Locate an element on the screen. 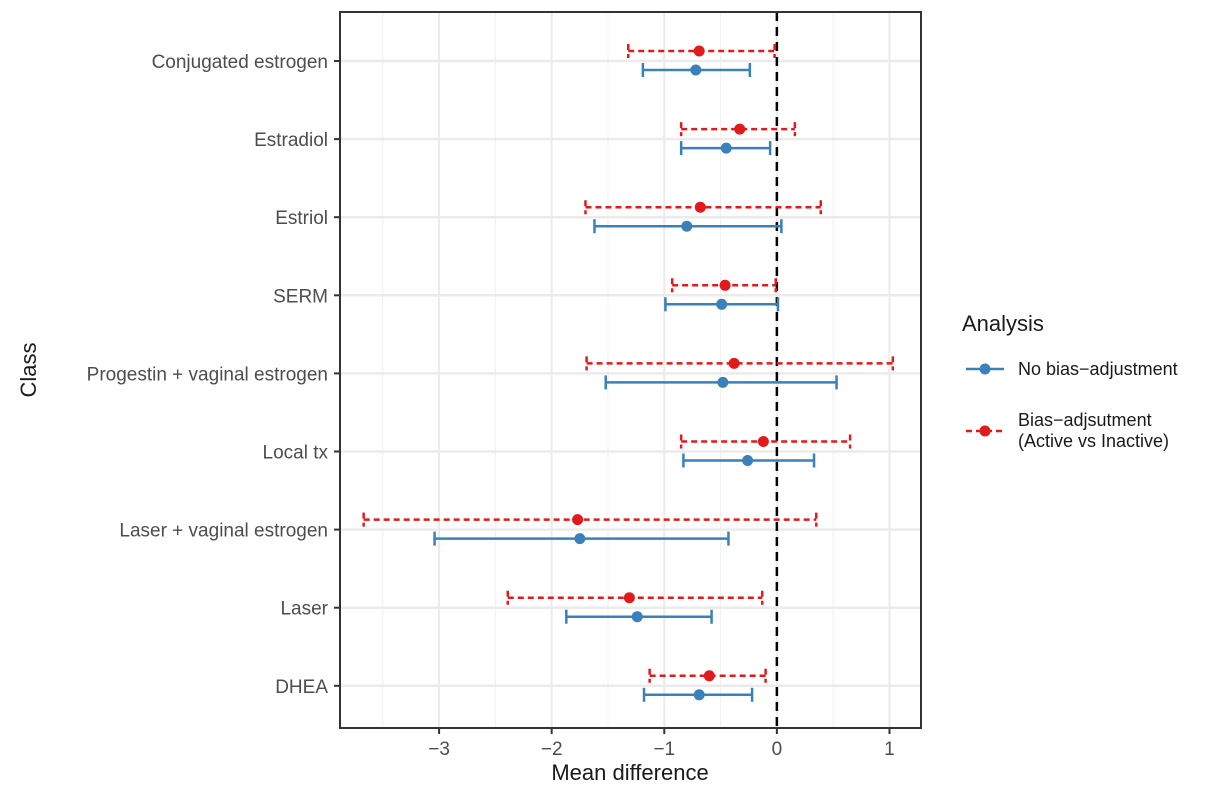  x-tick-label: 1 is located at coordinates (889, 749).